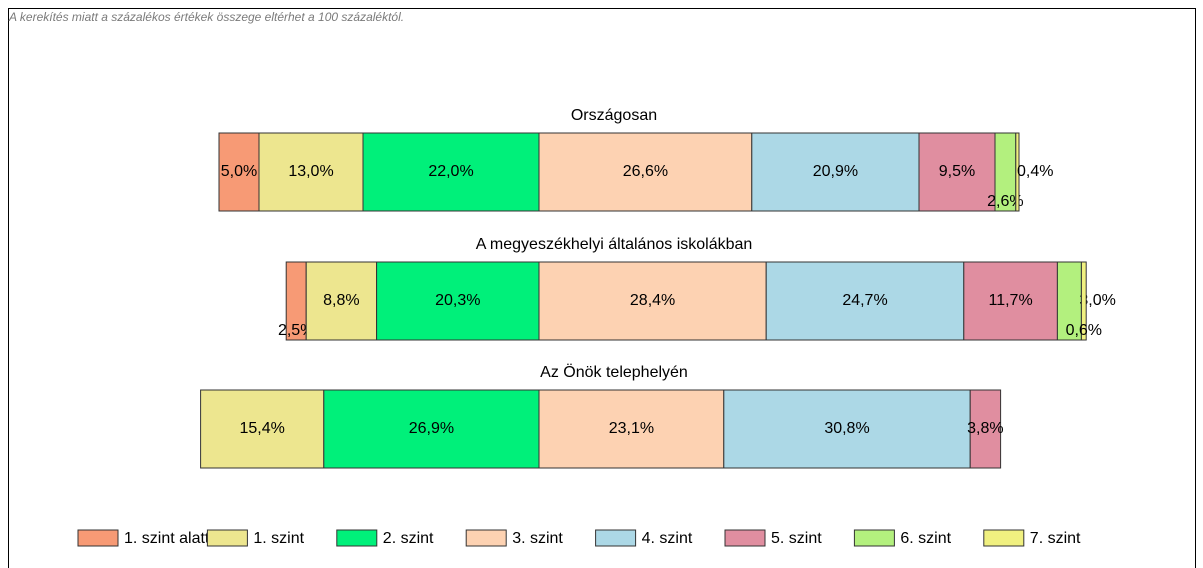 The image size is (1203, 568). Describe the element at coordinates (278, 538) in the screenshot. I see `legend-label: 1. szint` at that location.